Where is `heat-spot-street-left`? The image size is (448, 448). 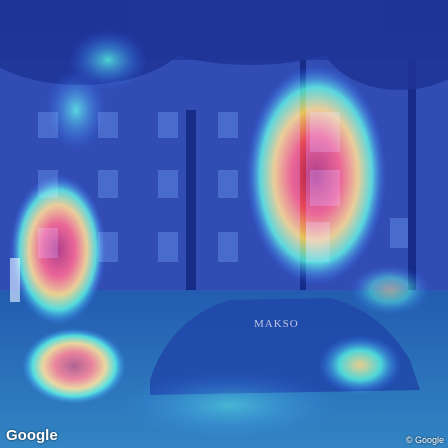
heat-spot-street-left is located at coordinates (74, 366).